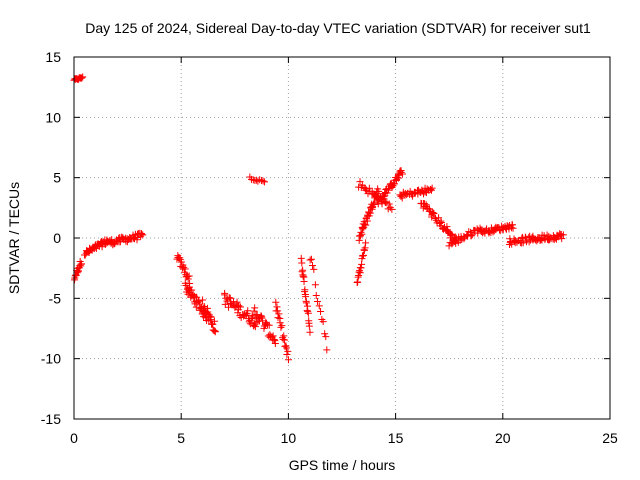  What do you see at coordinates (55, 298) in the screenshot?
I see `y-tick-label: -5` at bounding box center [55, 298].